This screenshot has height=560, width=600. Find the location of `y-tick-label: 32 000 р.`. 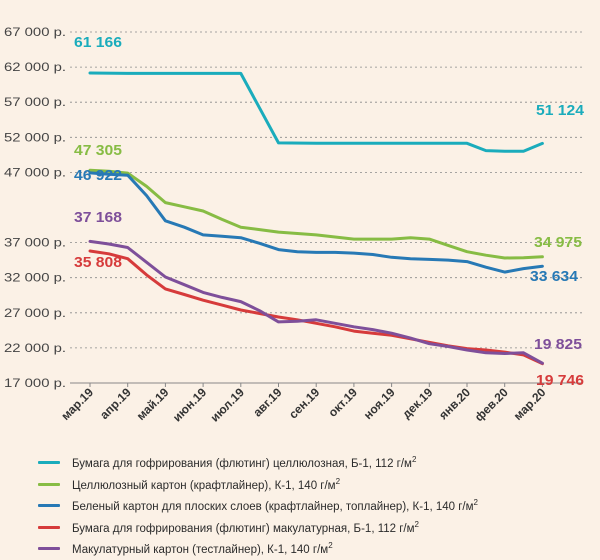

y-tick-label: 32 000 р. is located at coordinates (35, 279).